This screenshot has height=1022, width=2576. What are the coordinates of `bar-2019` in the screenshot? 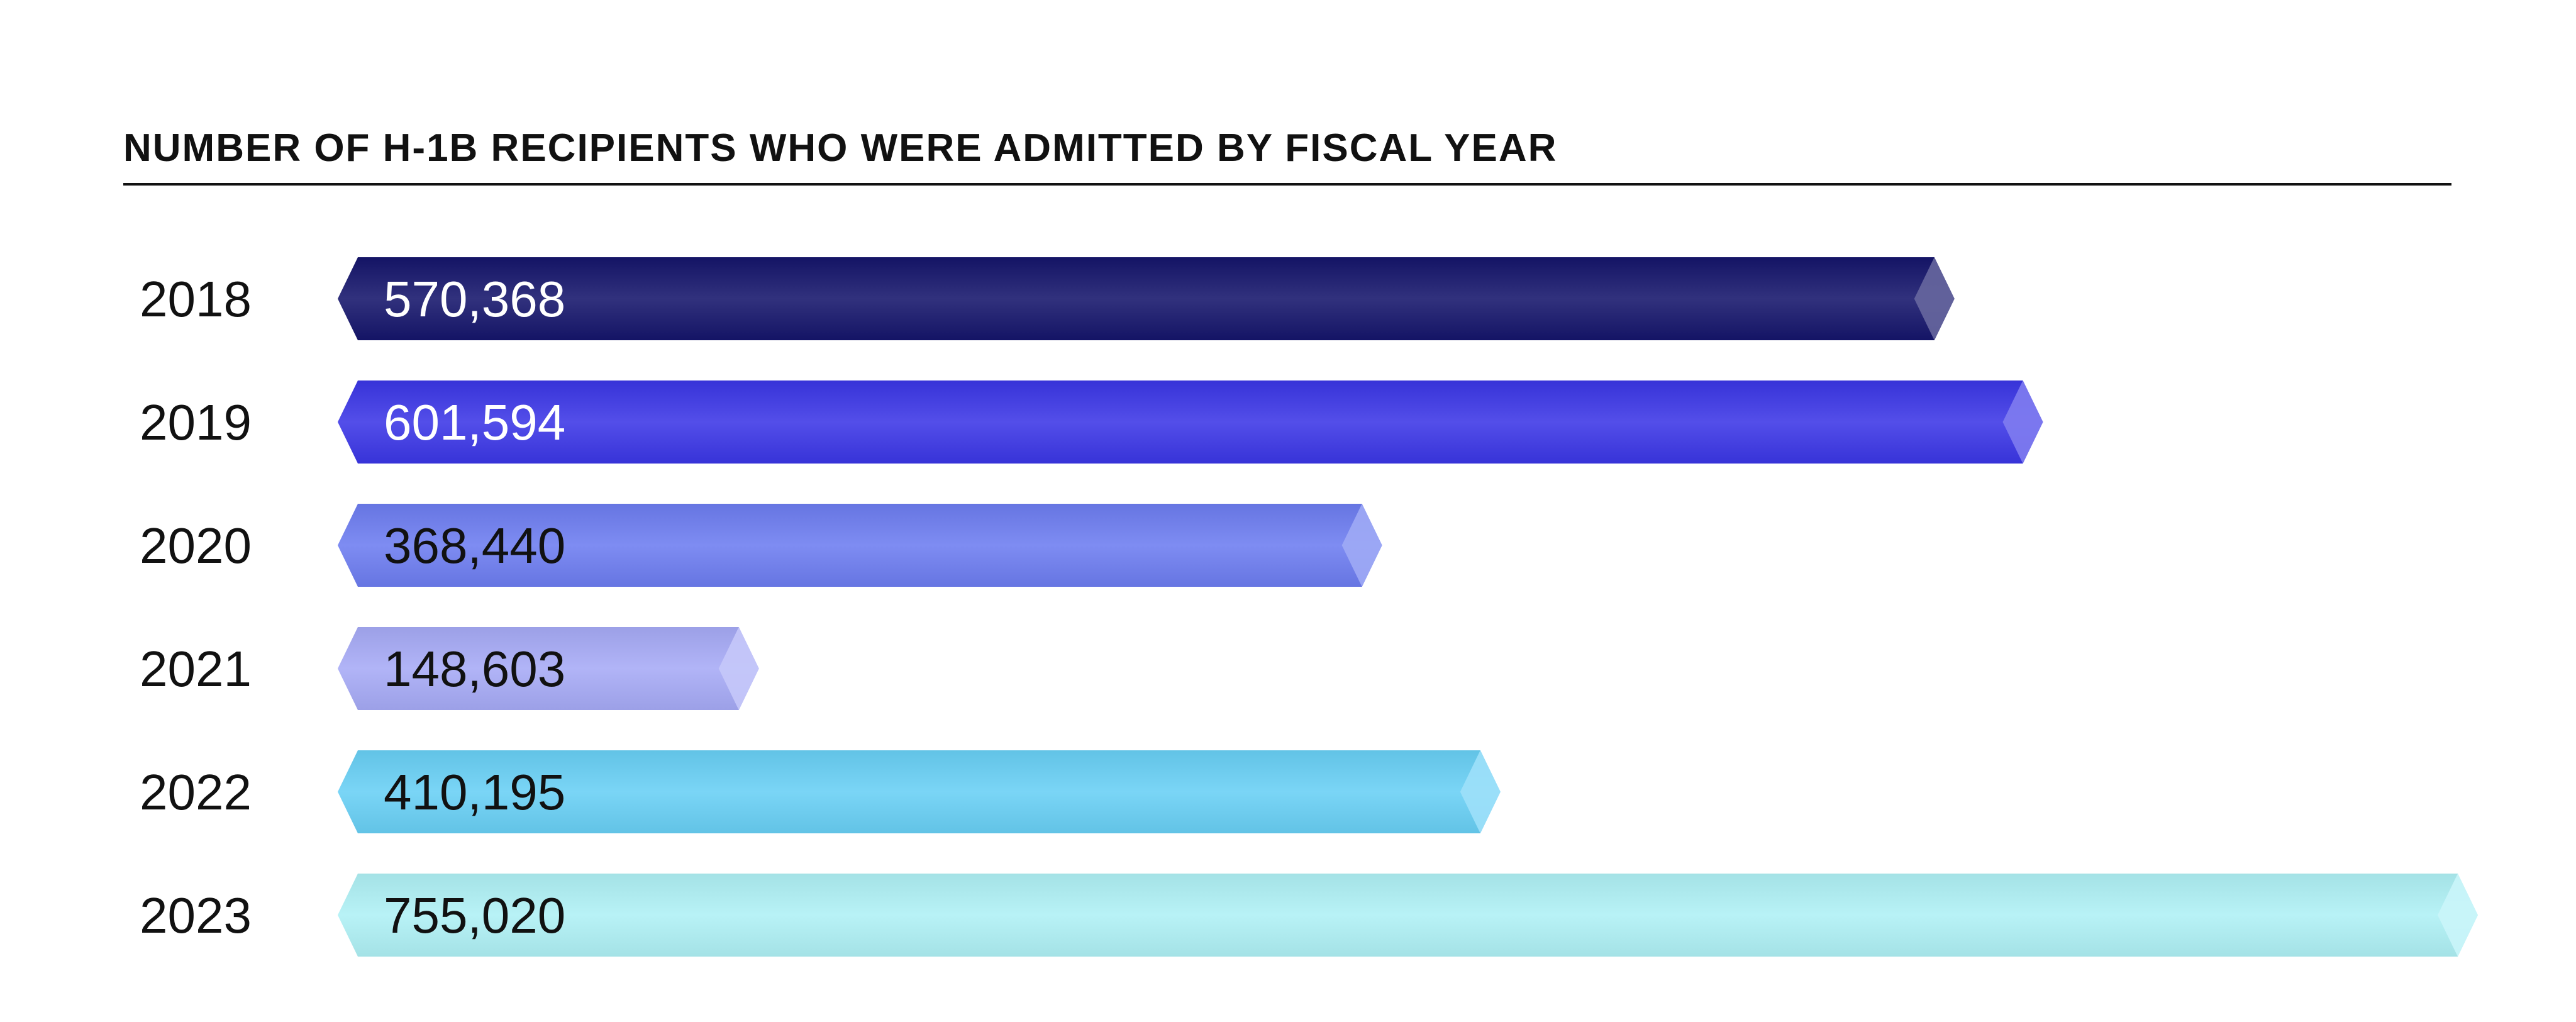 It's located at (1190, 422).